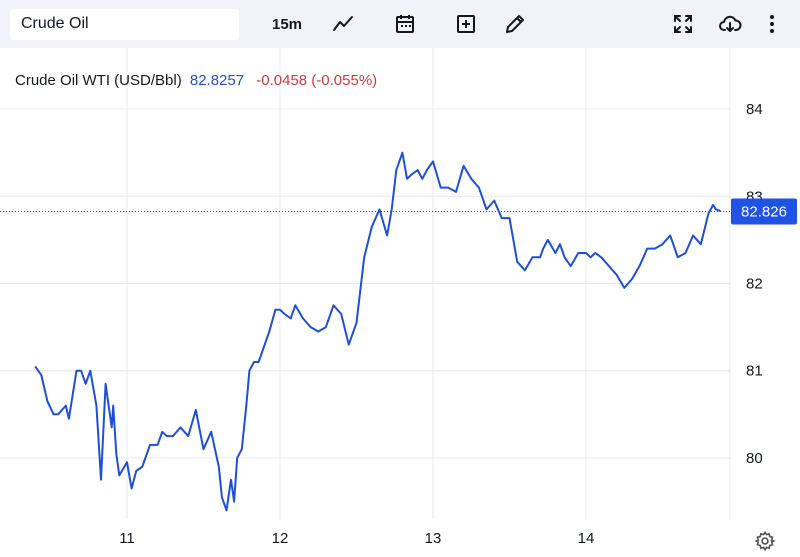  I want to click on y-tick-label: 80, so click(754, 458).